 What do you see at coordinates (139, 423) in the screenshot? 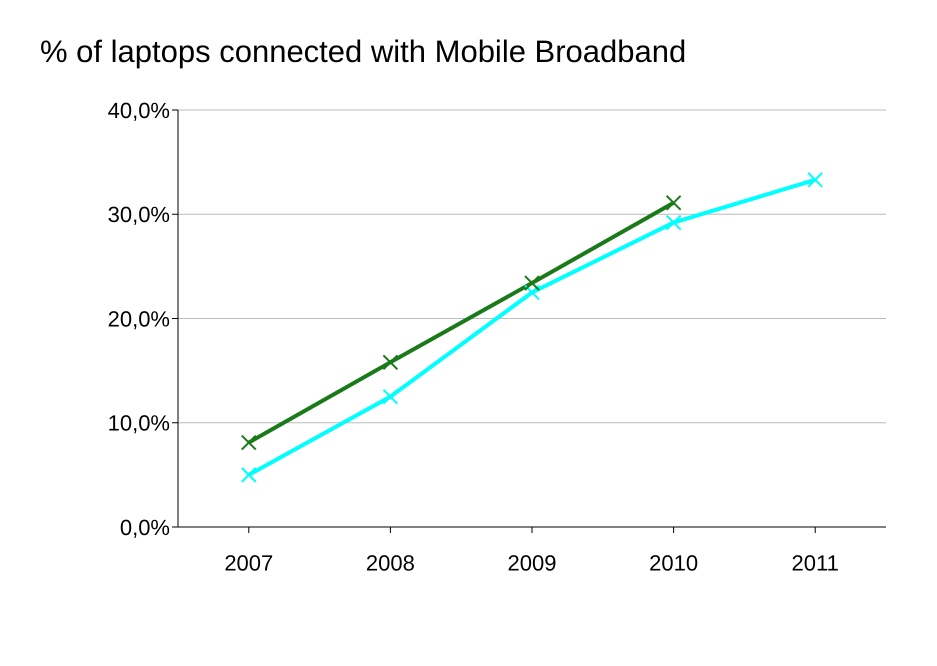
I see `y-tick-label: 10,0%` at bounding box center [139, 423].